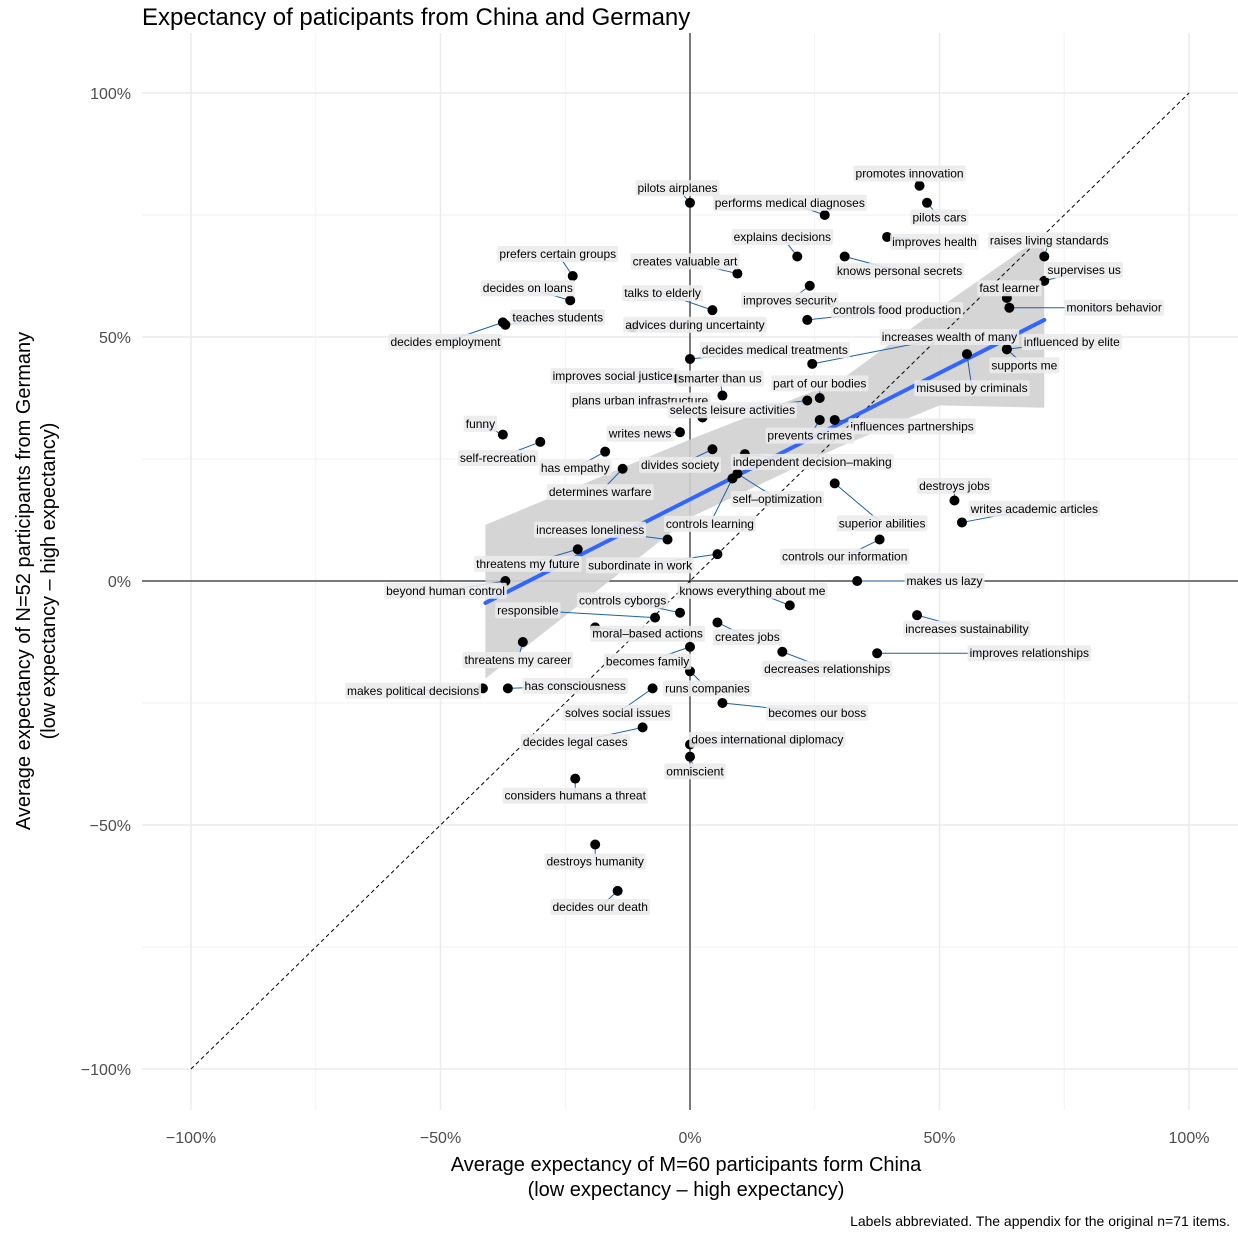  What do you see at coordinates (528, 610) in the screenshot?
I see `point-label: responsible` at bounding box center [528, 610].